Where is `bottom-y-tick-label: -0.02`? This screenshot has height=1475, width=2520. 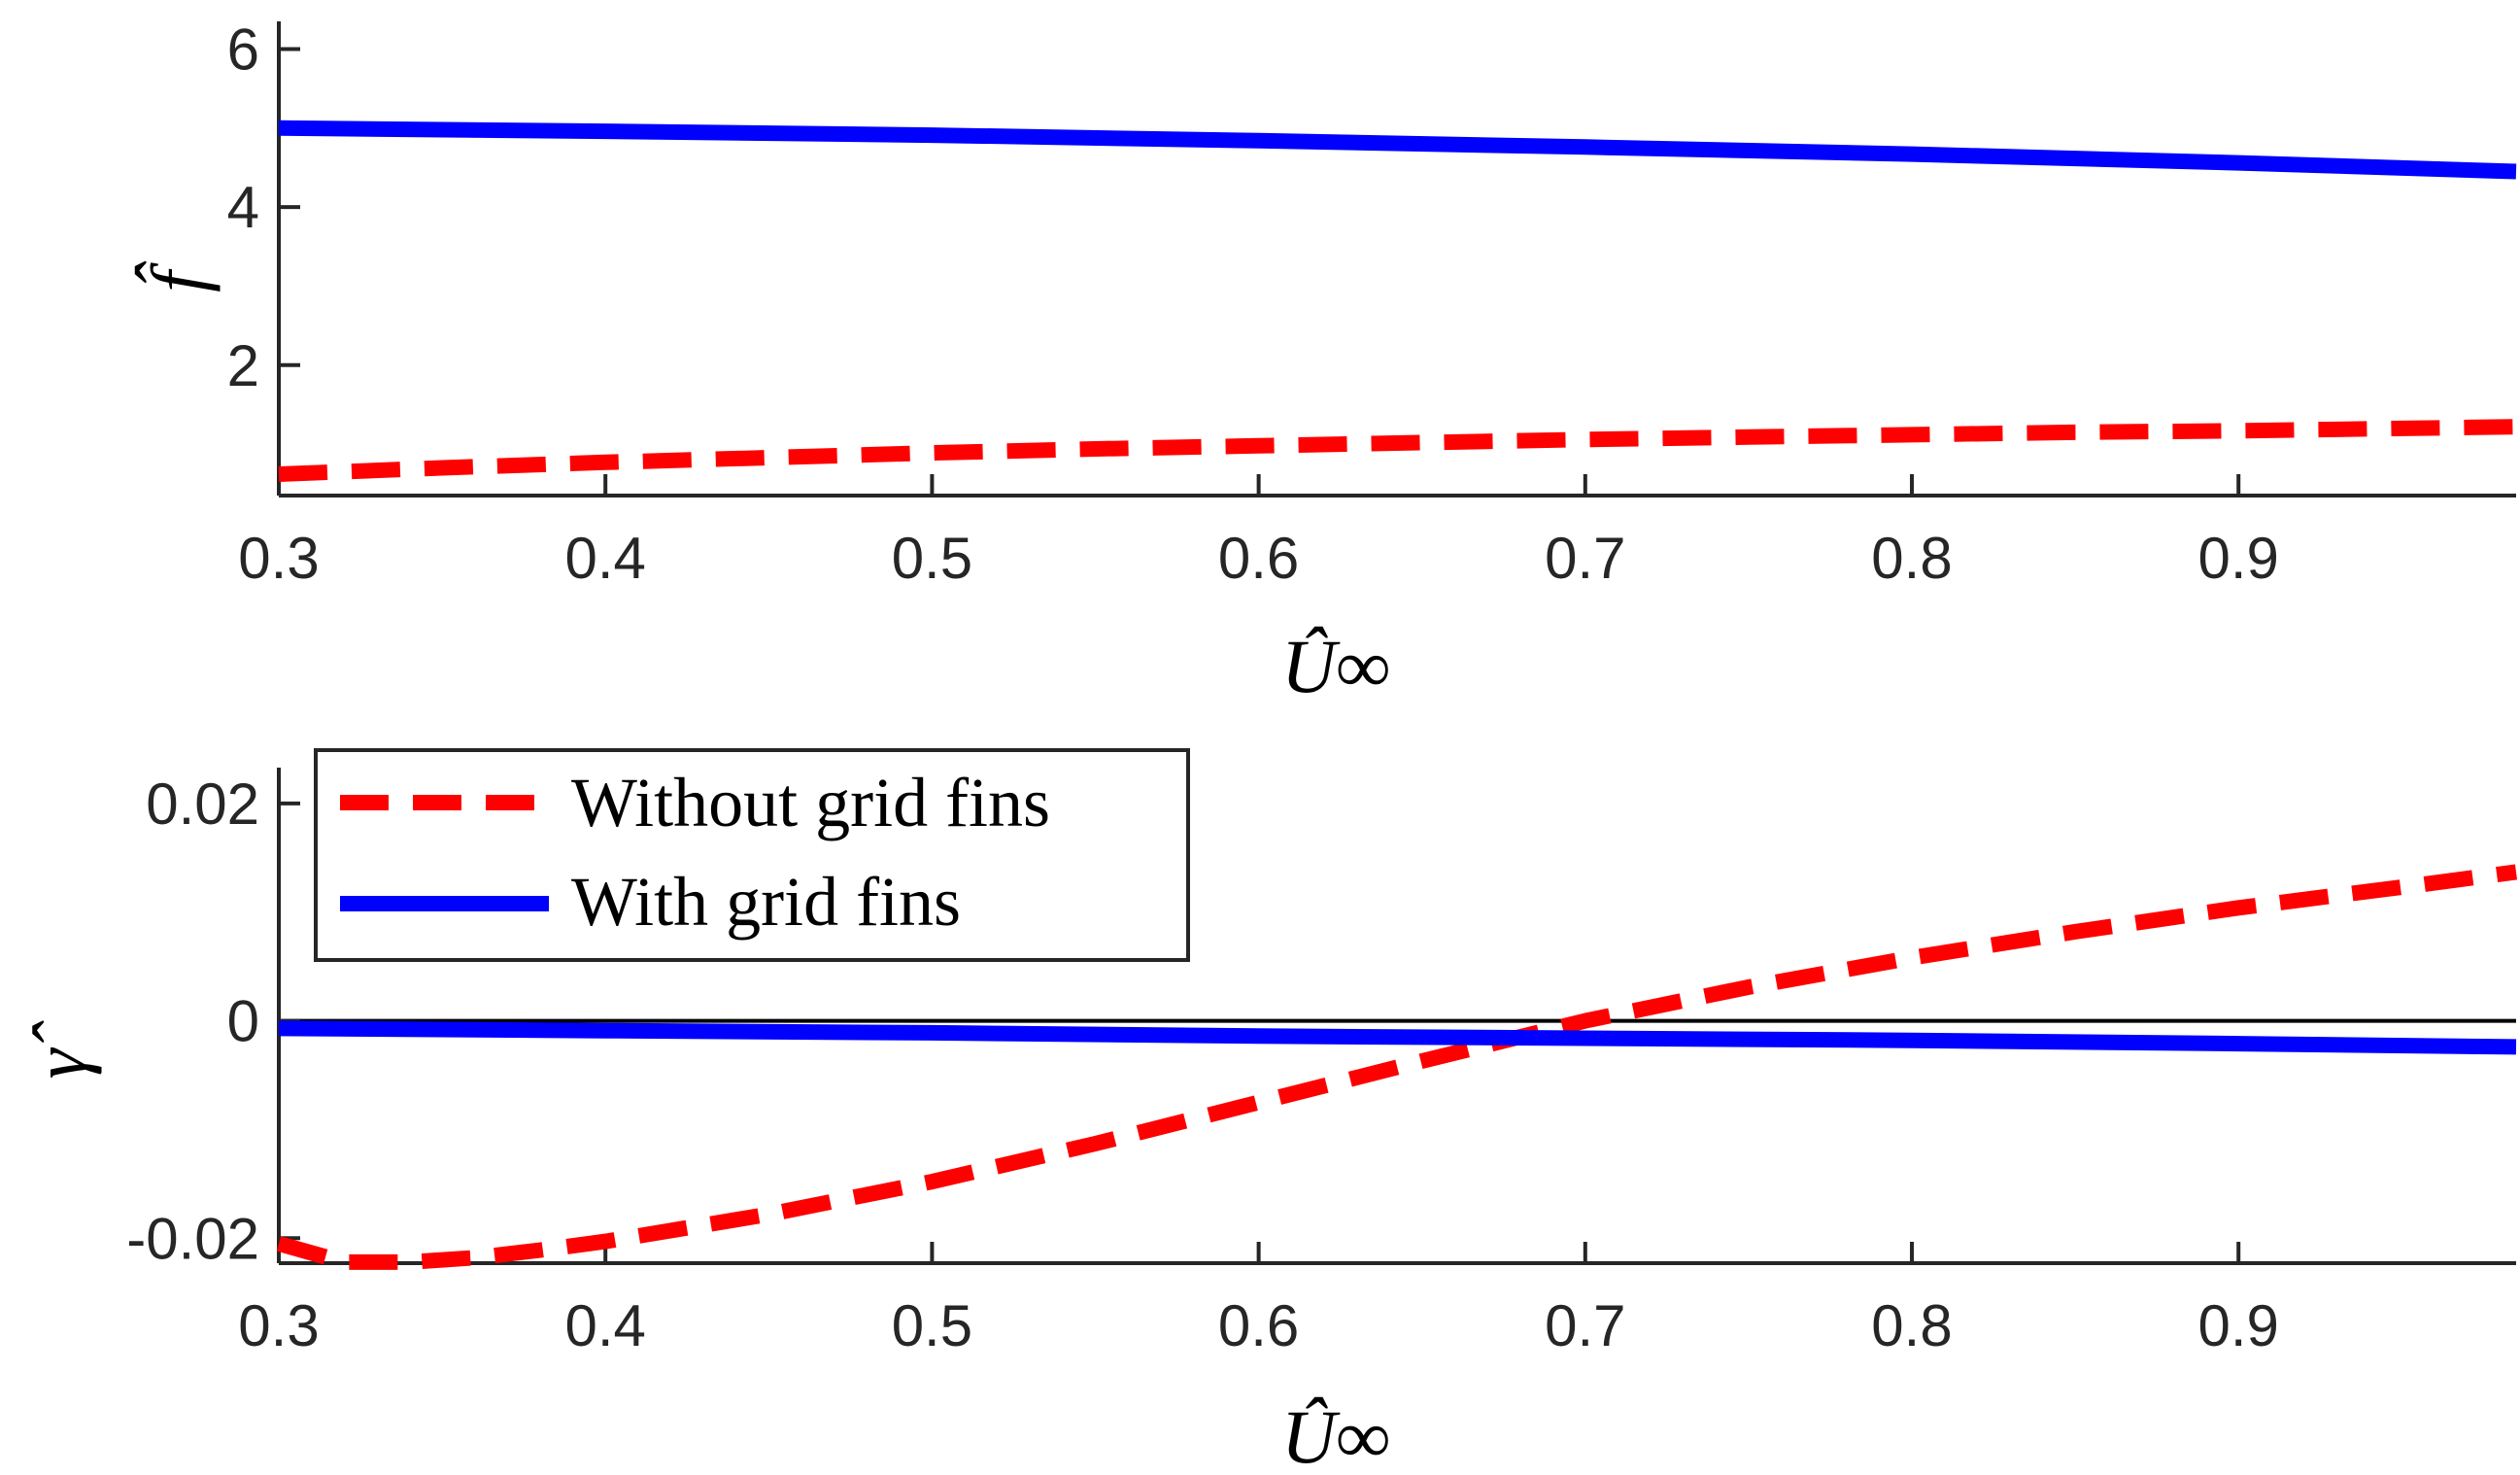 bottom-y-tick-label: -0.02 is located at coordinates (192, 1238).